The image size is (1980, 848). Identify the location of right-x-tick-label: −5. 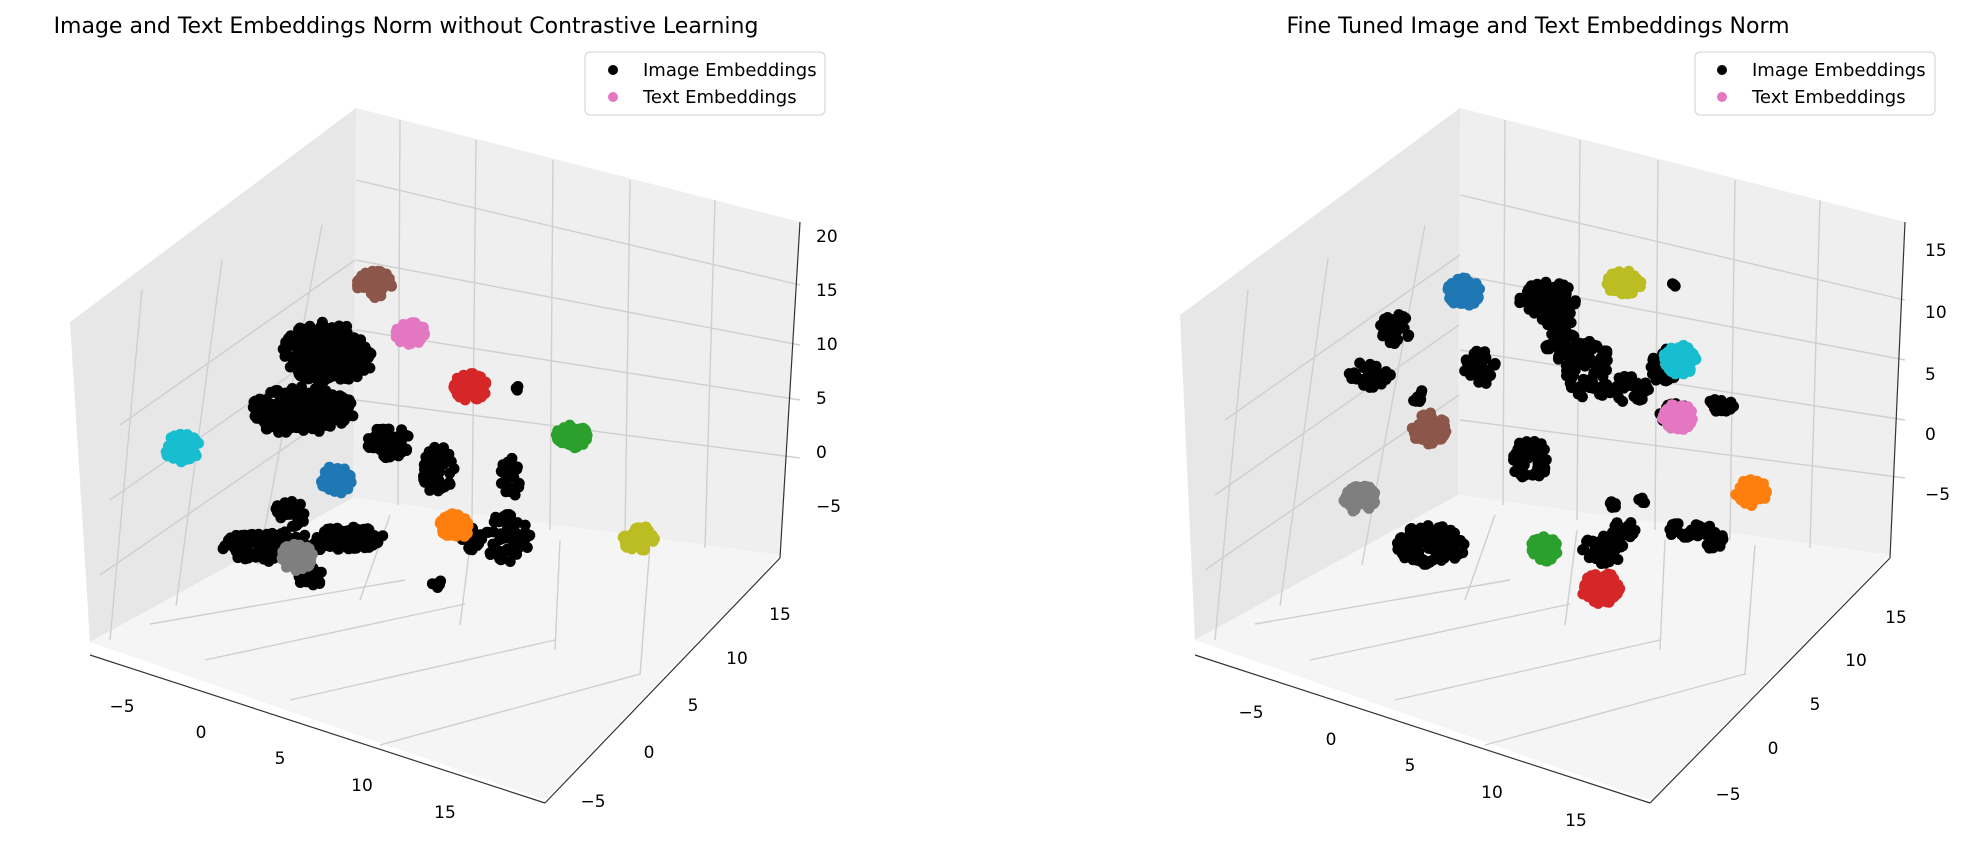
(1250, 713).